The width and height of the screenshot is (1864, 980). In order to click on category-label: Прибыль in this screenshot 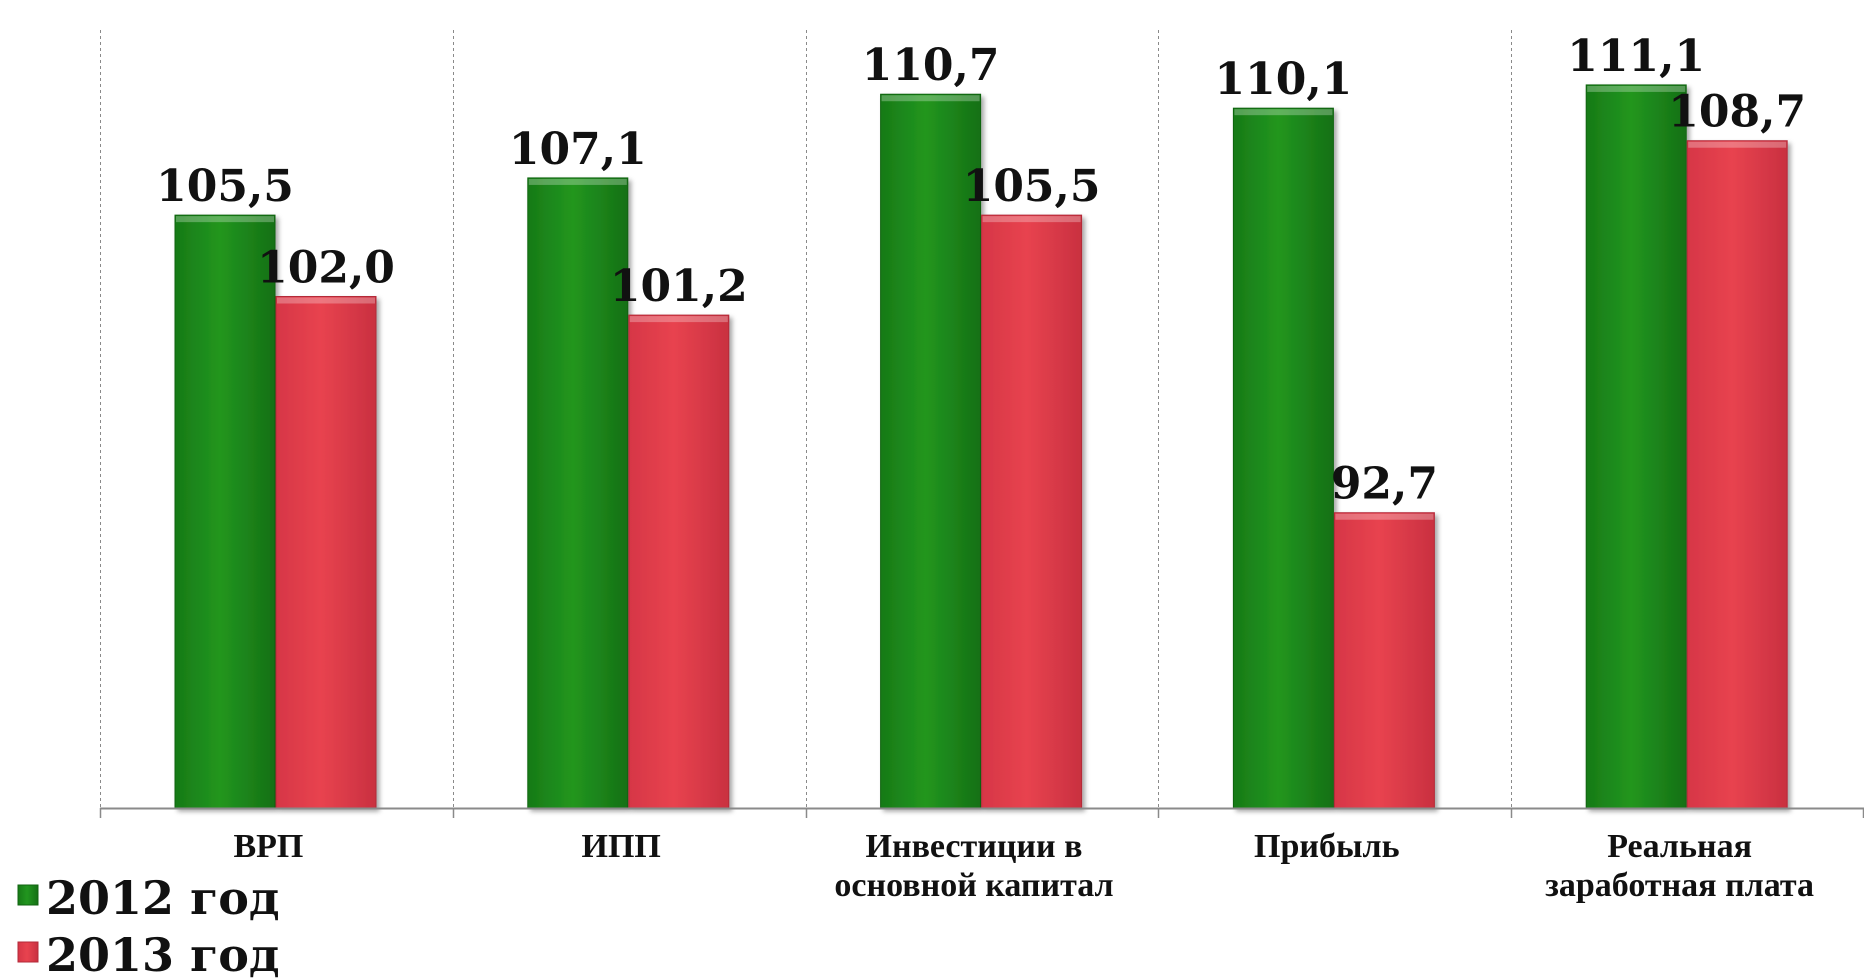, I will do `click(1327, 846)`.